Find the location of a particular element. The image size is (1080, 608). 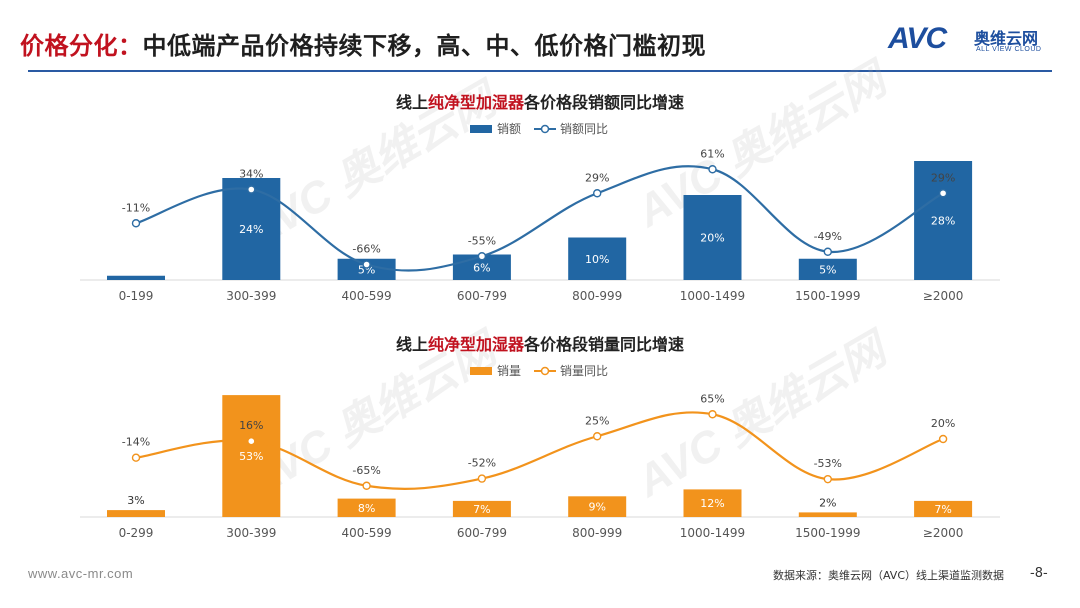

line-label: 65% is located at coordinates (712, 398).